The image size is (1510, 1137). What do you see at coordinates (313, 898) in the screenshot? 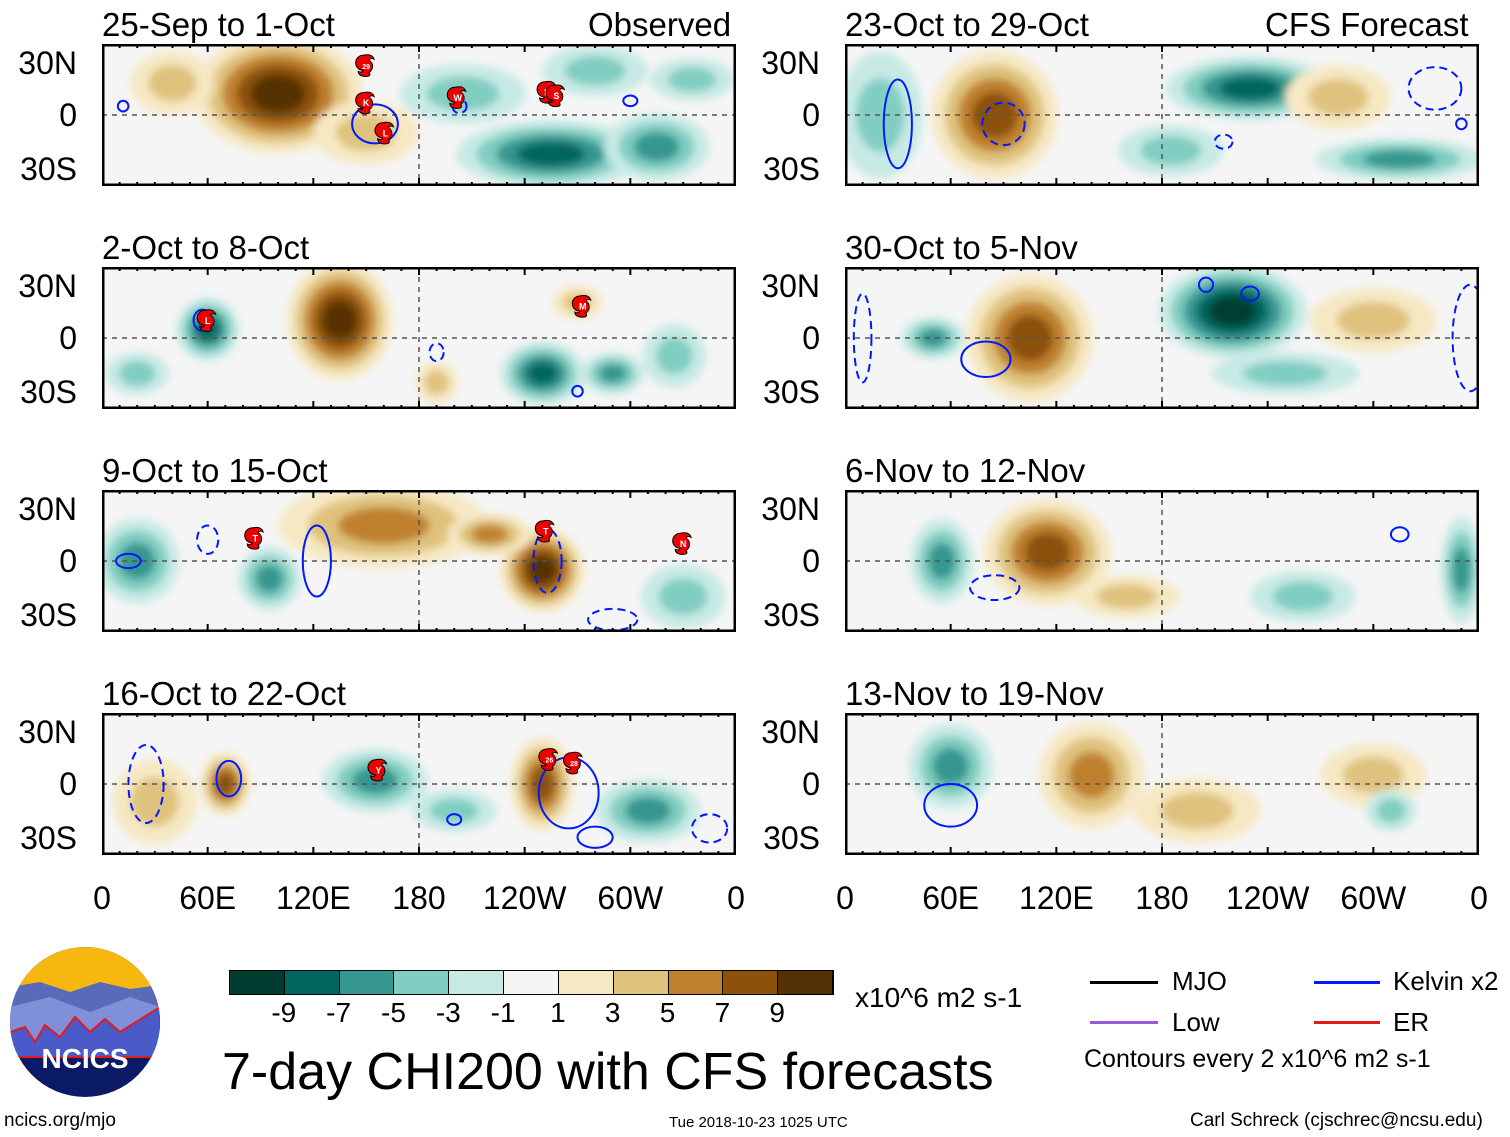
I see `x-tick-label: 120E` at bounding box center [313, 898].